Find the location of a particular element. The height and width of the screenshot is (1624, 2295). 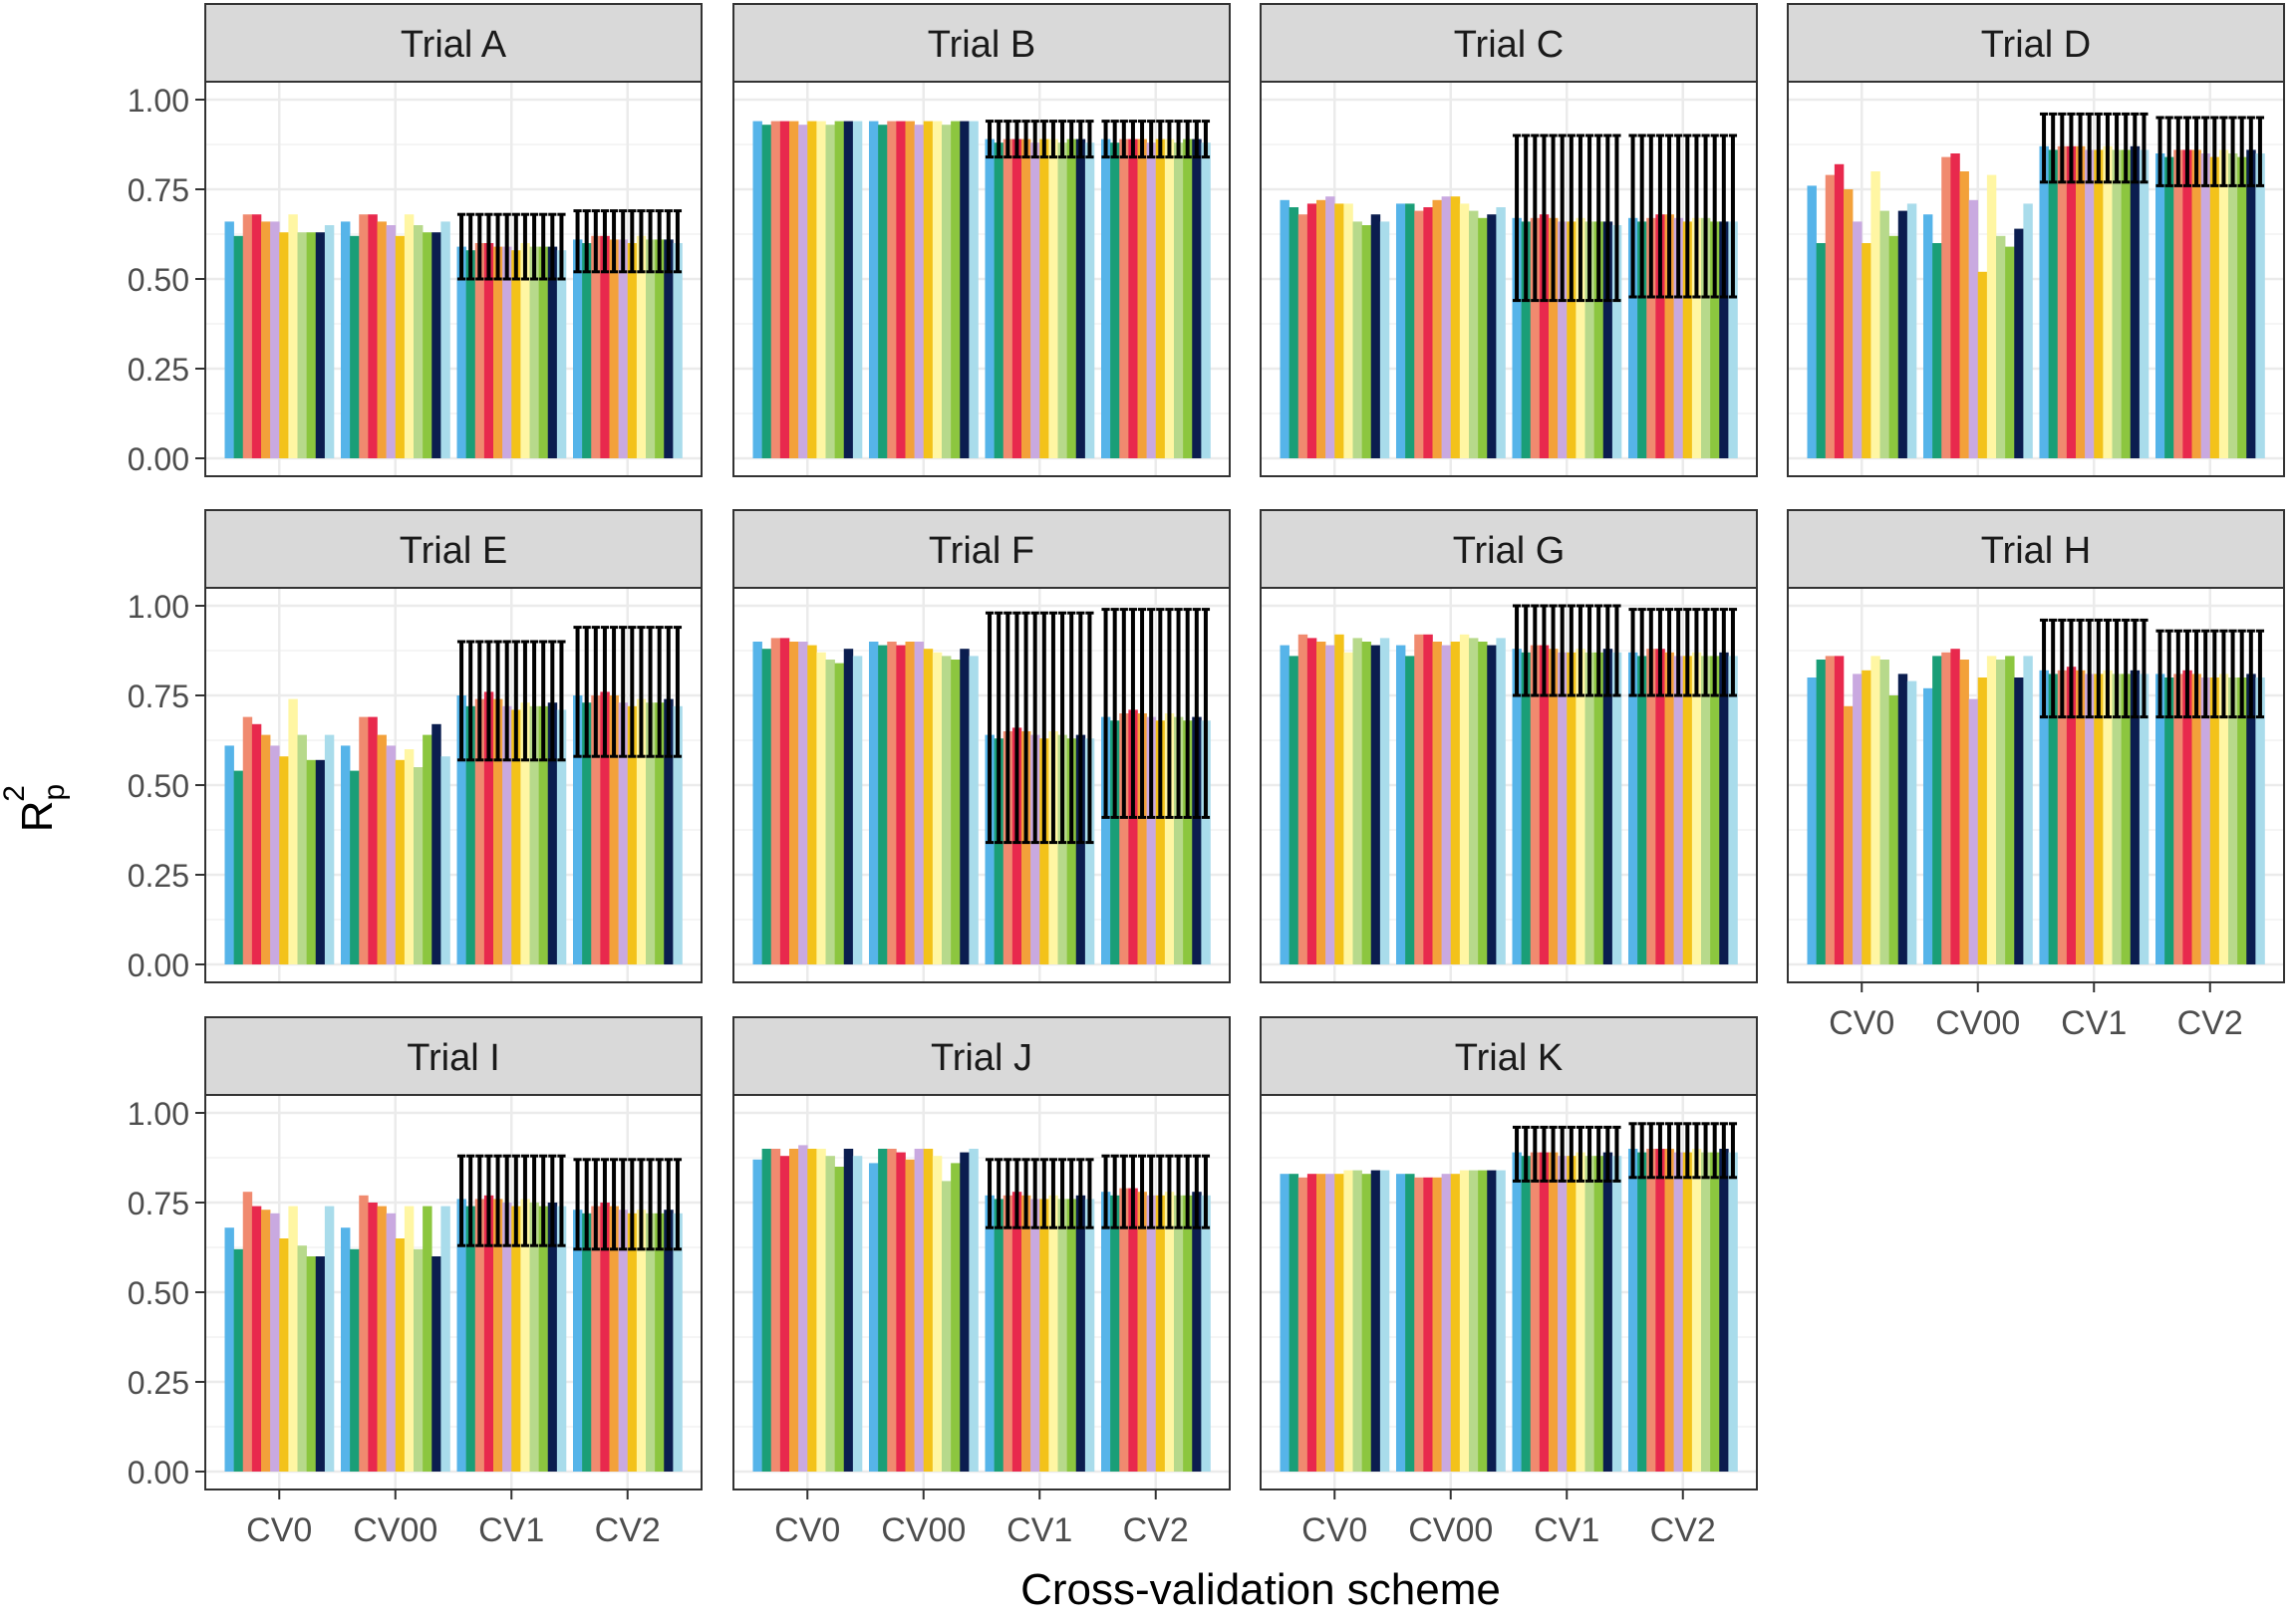

bar-cv1-s9 is located at coordinates (534, 1338).